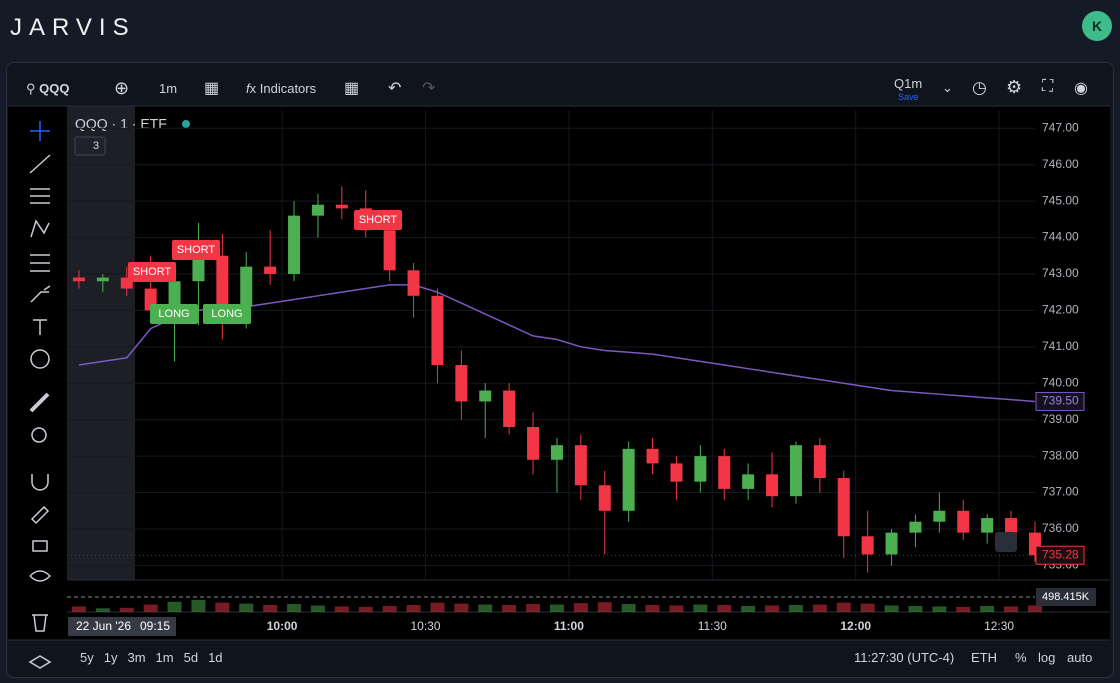 The image size is (1120, 683). What do you see at coordinates (40, 662) in the screenshot?
I see `layers-tool` at bounding box center [40, 662].